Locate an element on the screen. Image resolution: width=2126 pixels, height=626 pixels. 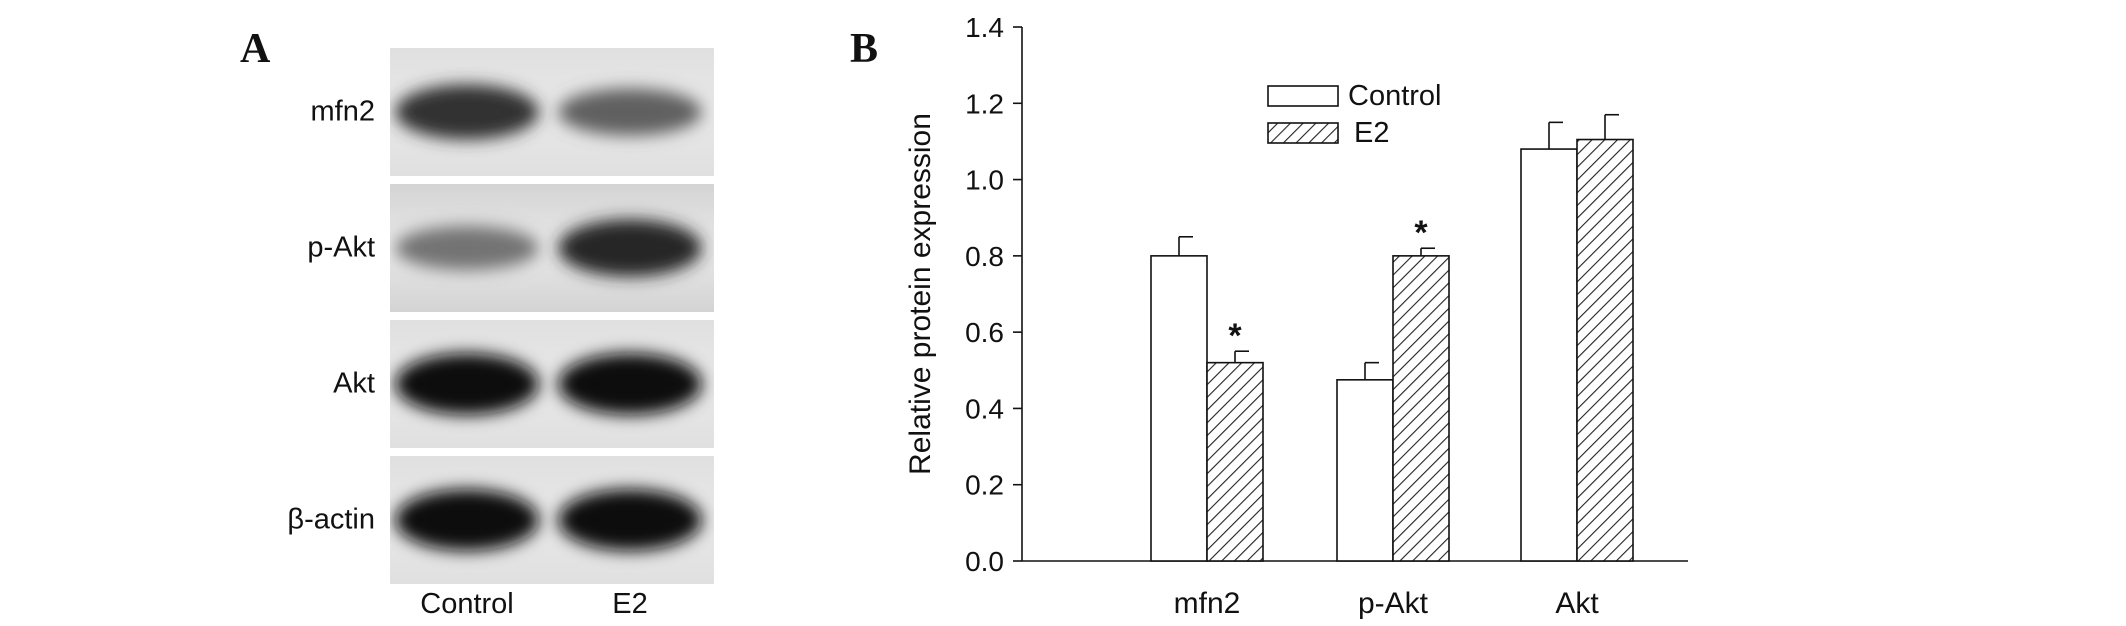
blot-band-mfn2-e2 is located at coordinates (630, 112).